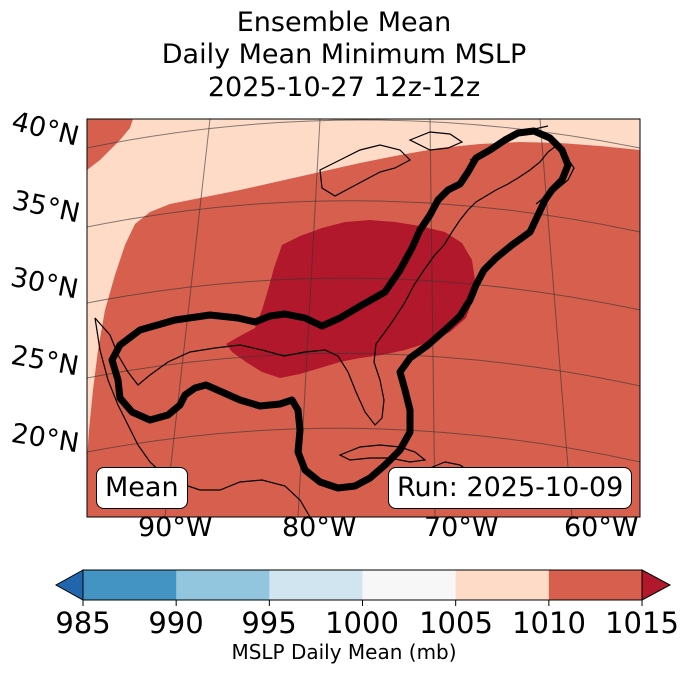 The height and width of the screenshot is (674, 688). I want to click on colorbar-extend-high, so click(656, 585).